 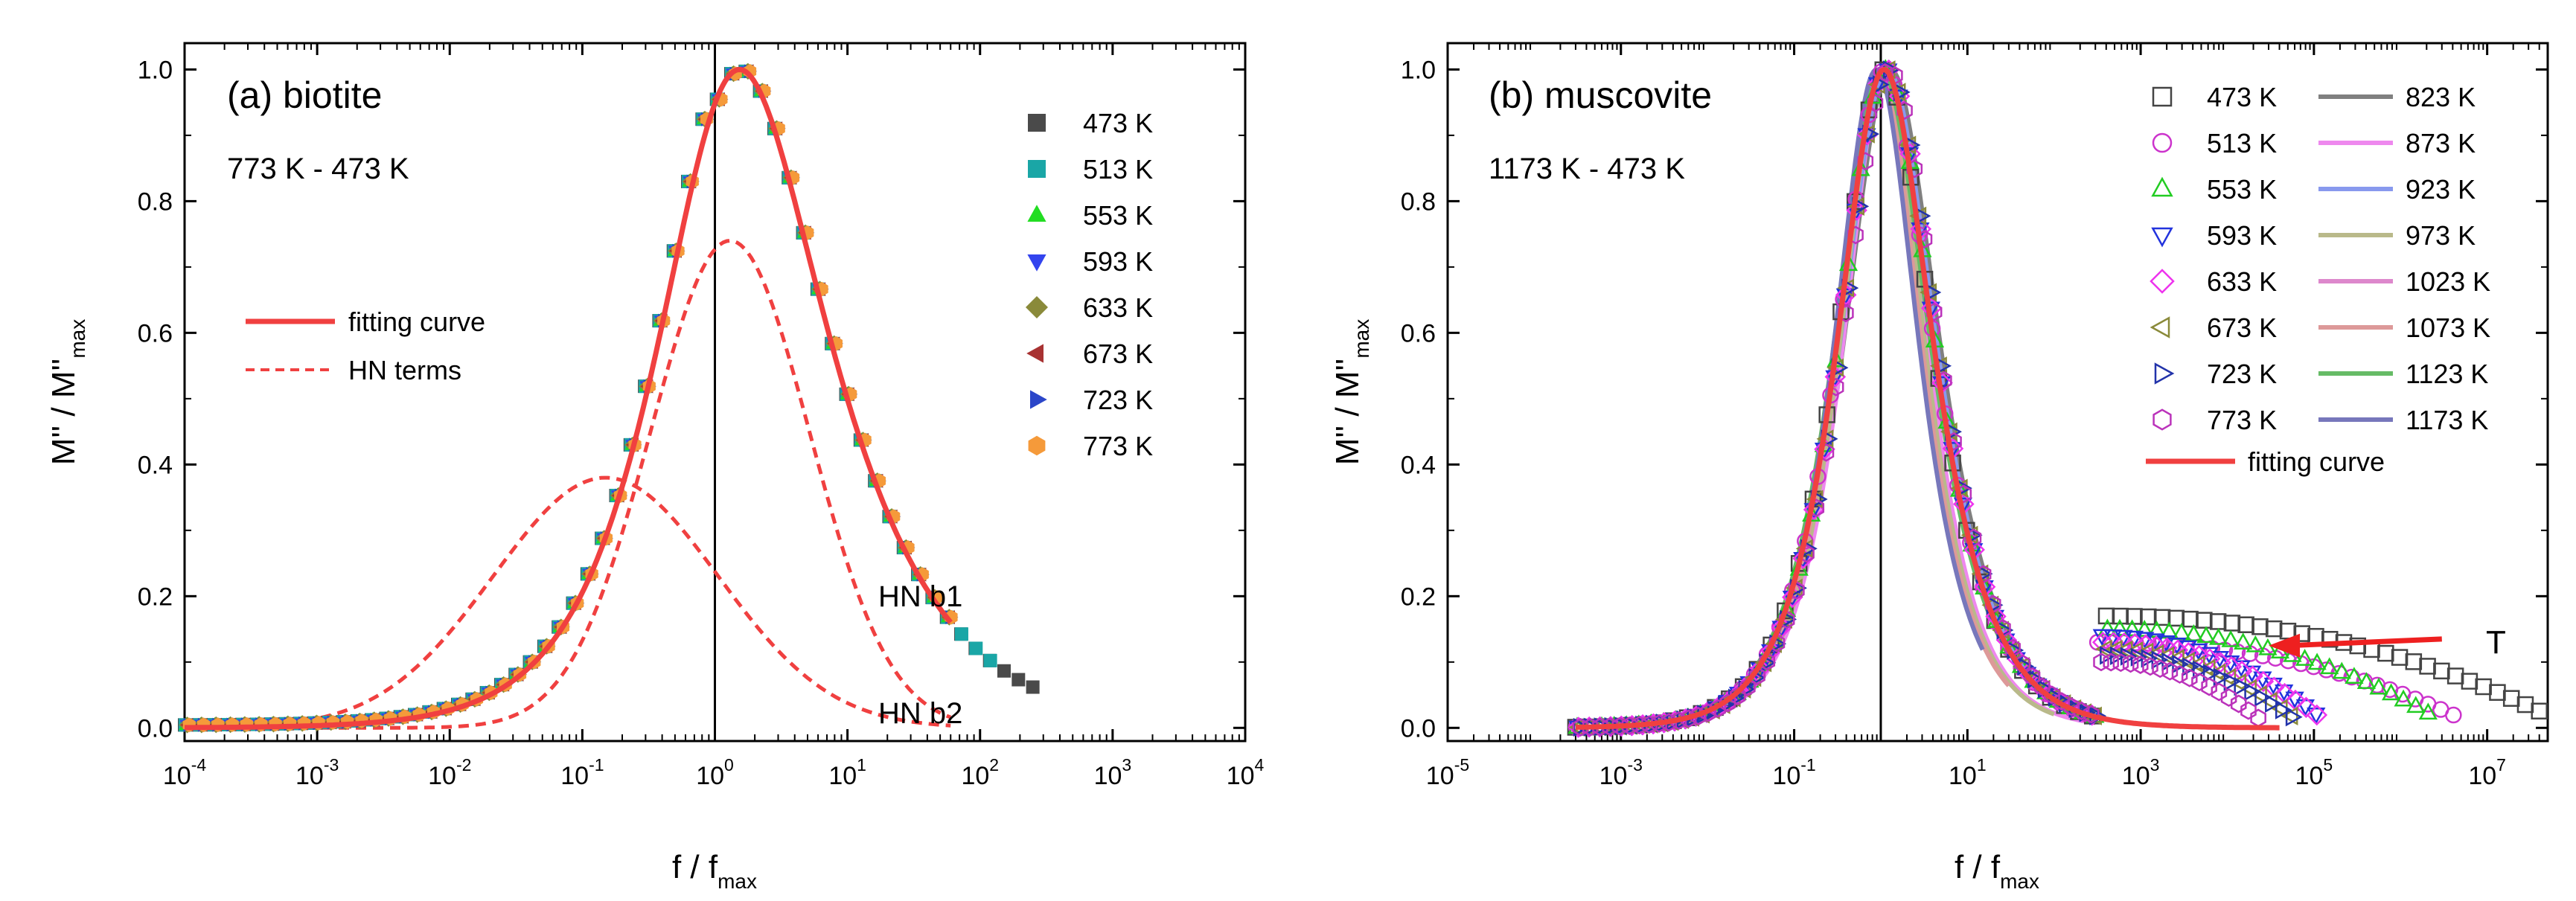 I want to click on legend-label: 773 K, so click(x=2242, y=420).